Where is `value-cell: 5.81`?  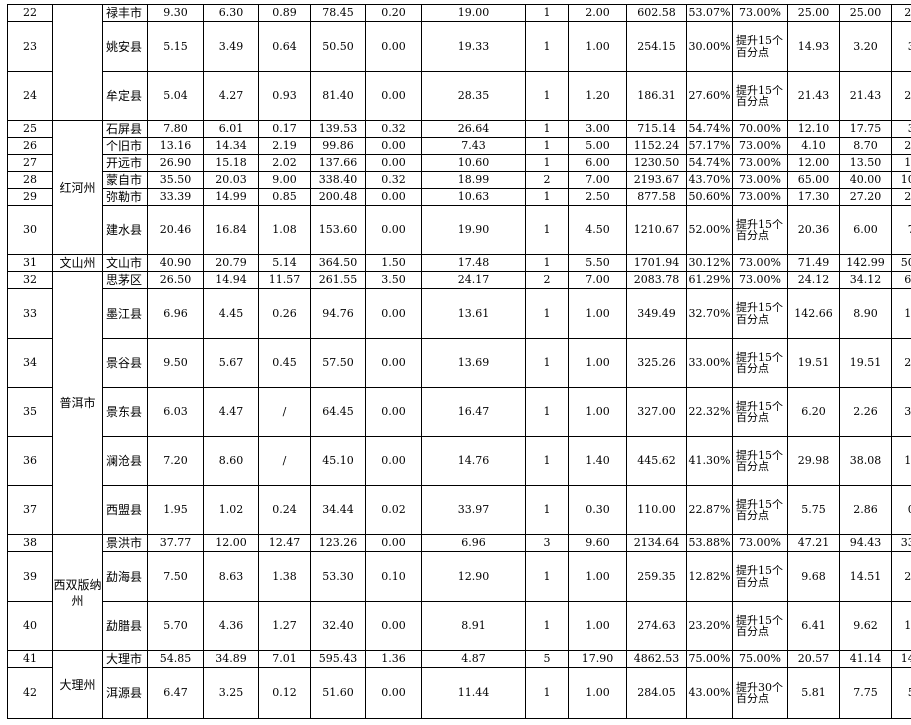 value-cell: 5.81 is located at coordinates (901, 693).